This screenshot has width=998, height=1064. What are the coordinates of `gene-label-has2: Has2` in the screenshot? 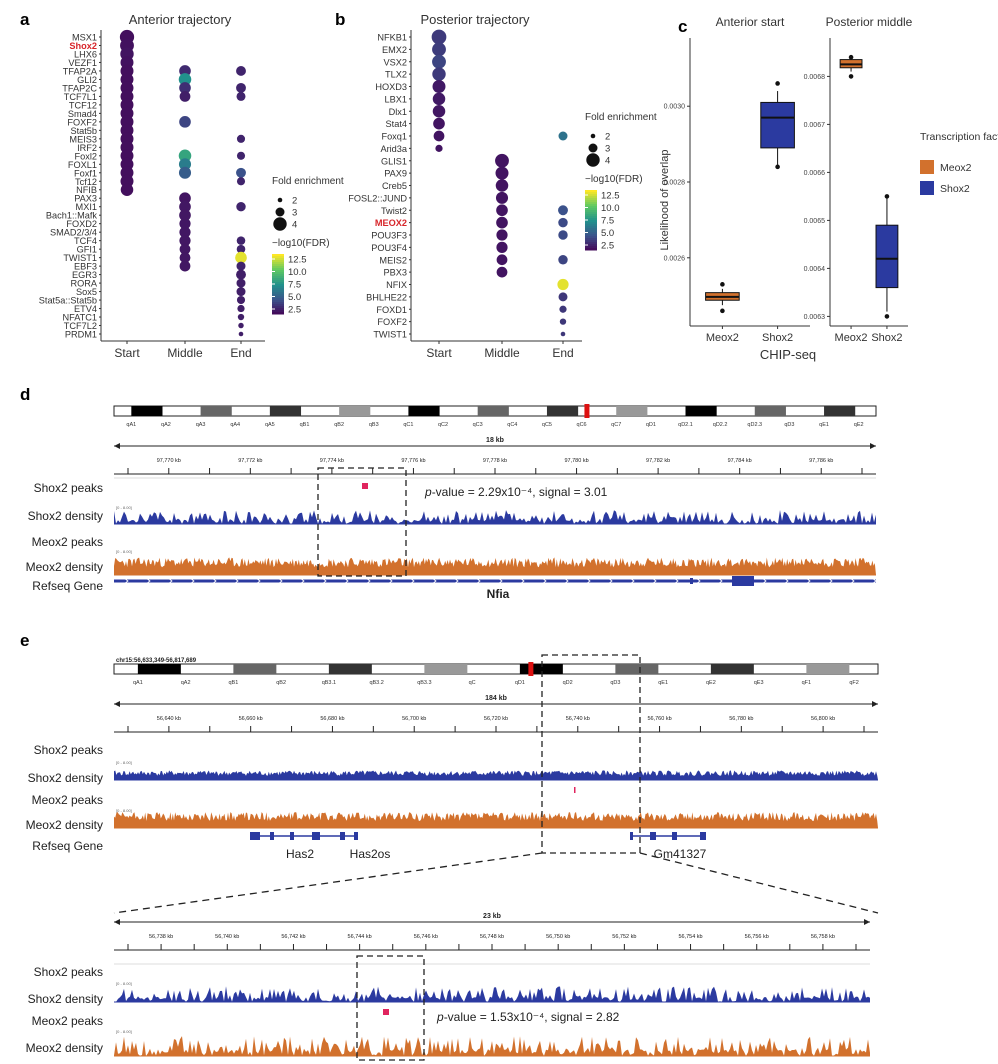 It's located at (300, 854).